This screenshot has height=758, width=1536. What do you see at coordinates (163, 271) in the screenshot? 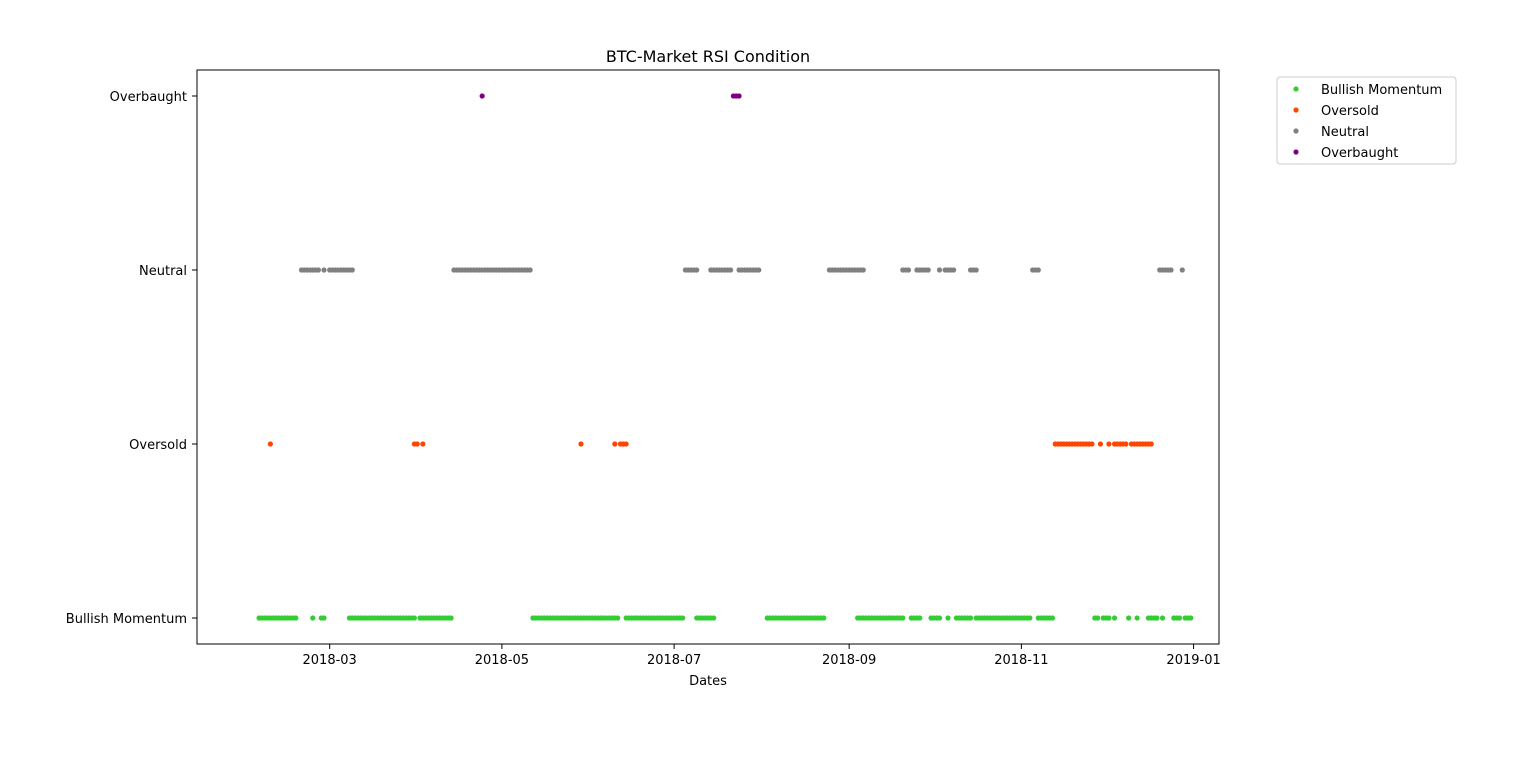
I see `y-tick-label: Neutral` at bounding box center [163, 271].